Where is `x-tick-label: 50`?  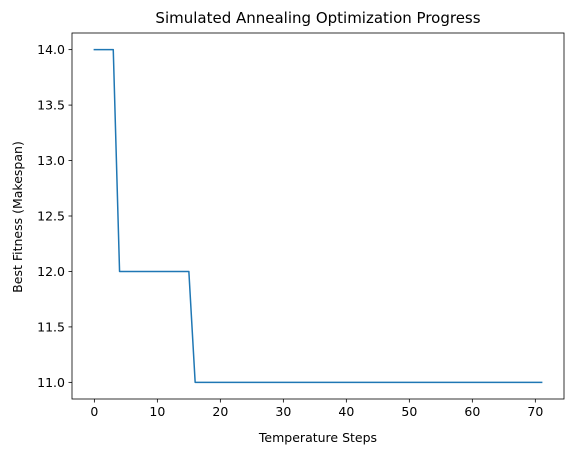 x-tick-label: 50 is located at coordinates (409, 411).